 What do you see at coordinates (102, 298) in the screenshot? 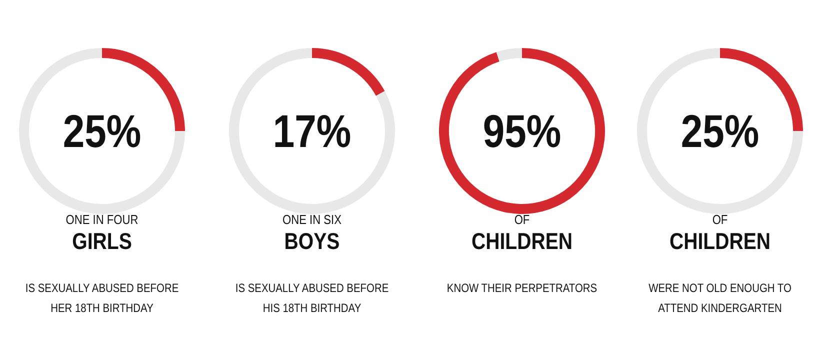
I see `text: IS SEXUALLY ABUSED BEFORE HER 18TH BIRTHDAY` at bounding box center [102, 298].